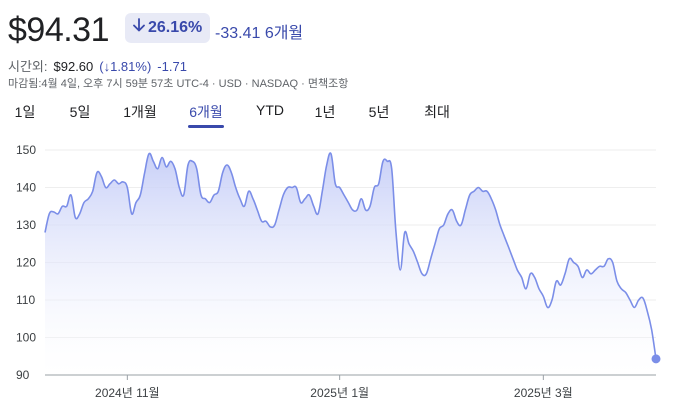 Image resolution: width=675 pixels, height=418 pixels. Describe the element at coordinates (26, 338) in the screenshot. I see `y-tick-label: 100` at that location.